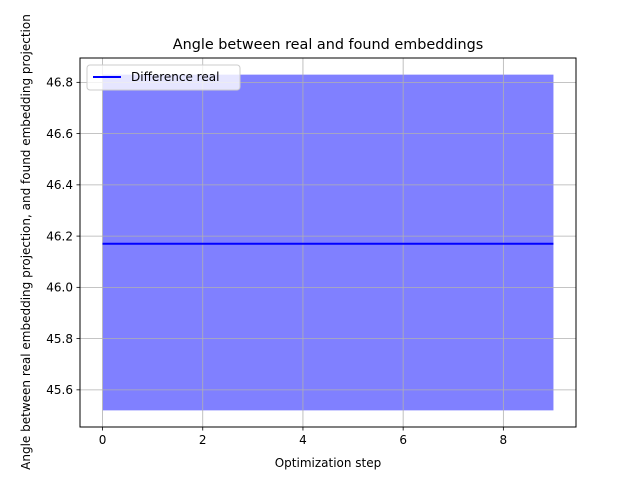  Describe the element at coordinates (59, 390) in the screenshot. I see `y-tick-label: 45.6` at that location.